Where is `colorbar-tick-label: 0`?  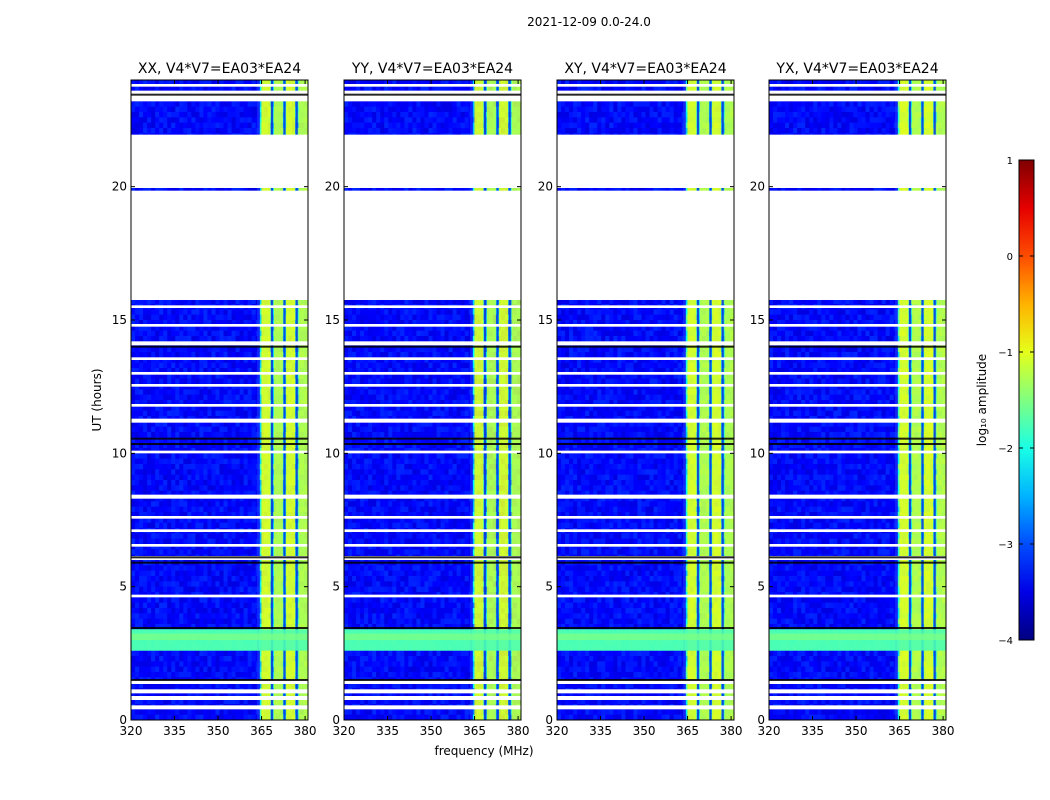
colorbar-tick-label: 0 is located at coordinates (1010, 257).